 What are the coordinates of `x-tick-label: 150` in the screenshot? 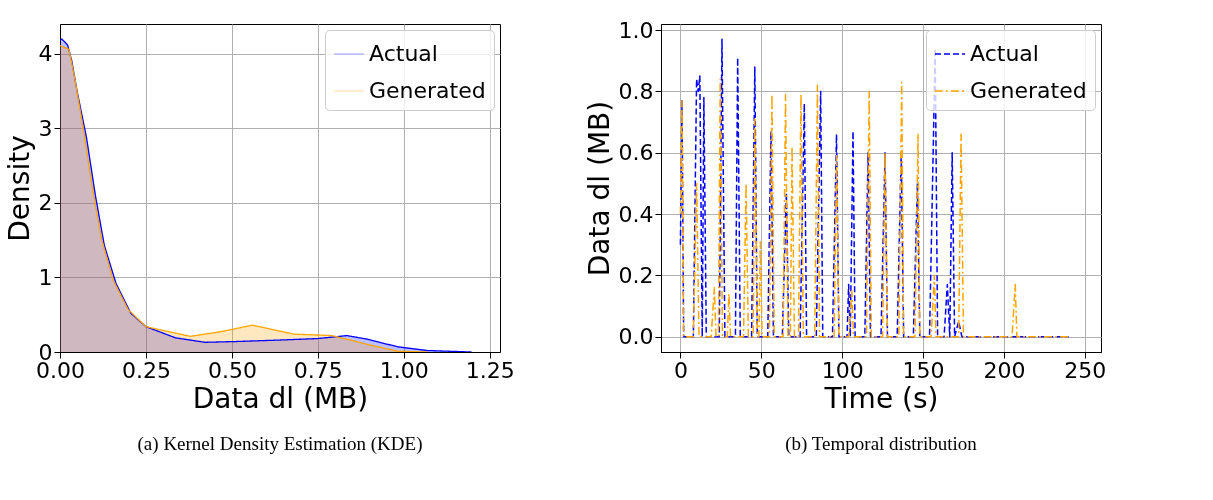 It's located at (923, 370).